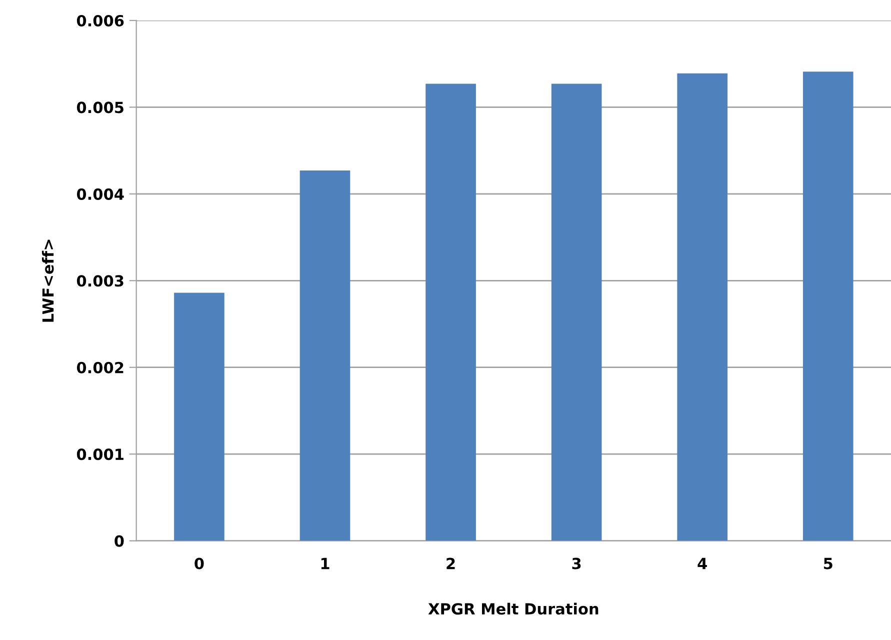 The width and height of the screenshot is (891, 640). I want to click on y-tick-label: 0.001, so click(100, 454).